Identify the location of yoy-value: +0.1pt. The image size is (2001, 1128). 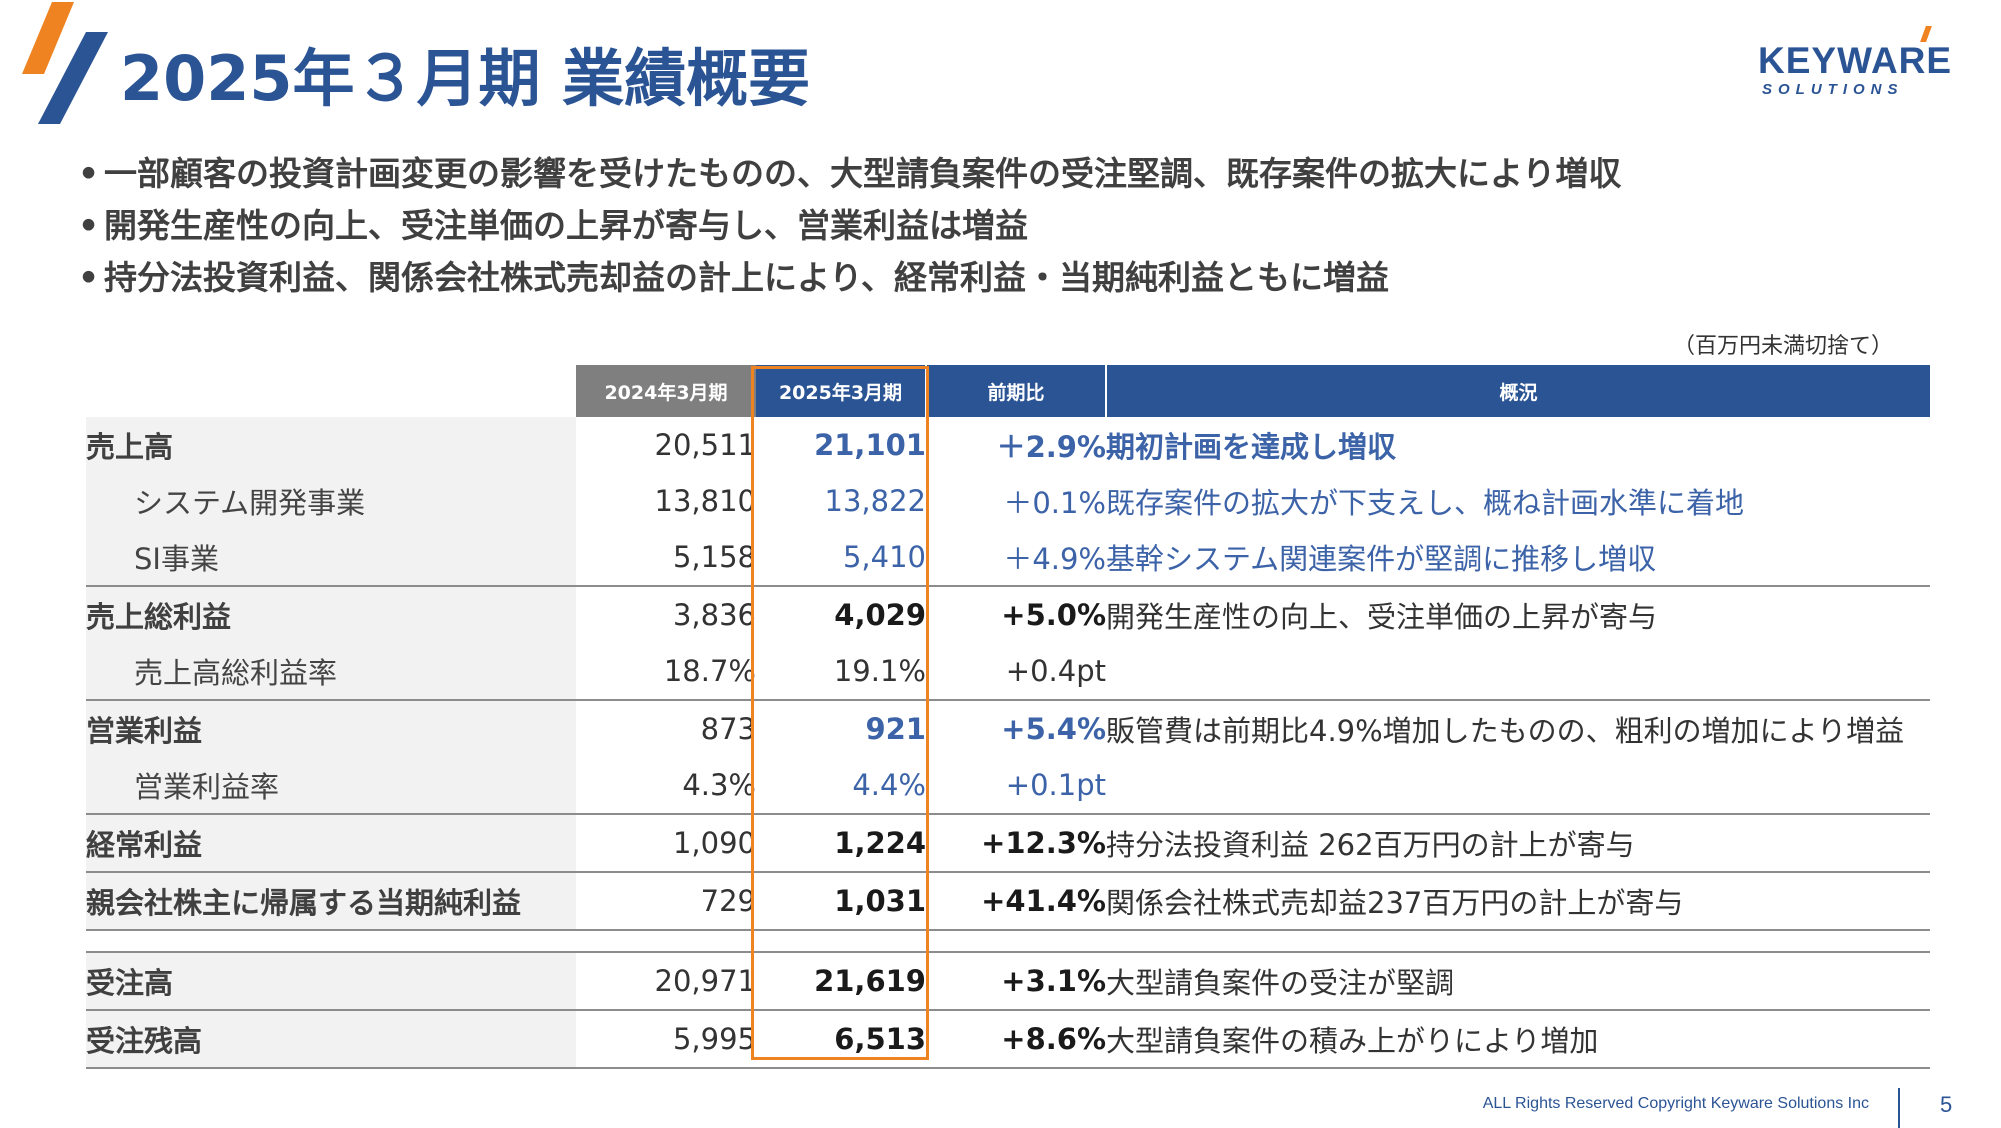
(1055, 785).